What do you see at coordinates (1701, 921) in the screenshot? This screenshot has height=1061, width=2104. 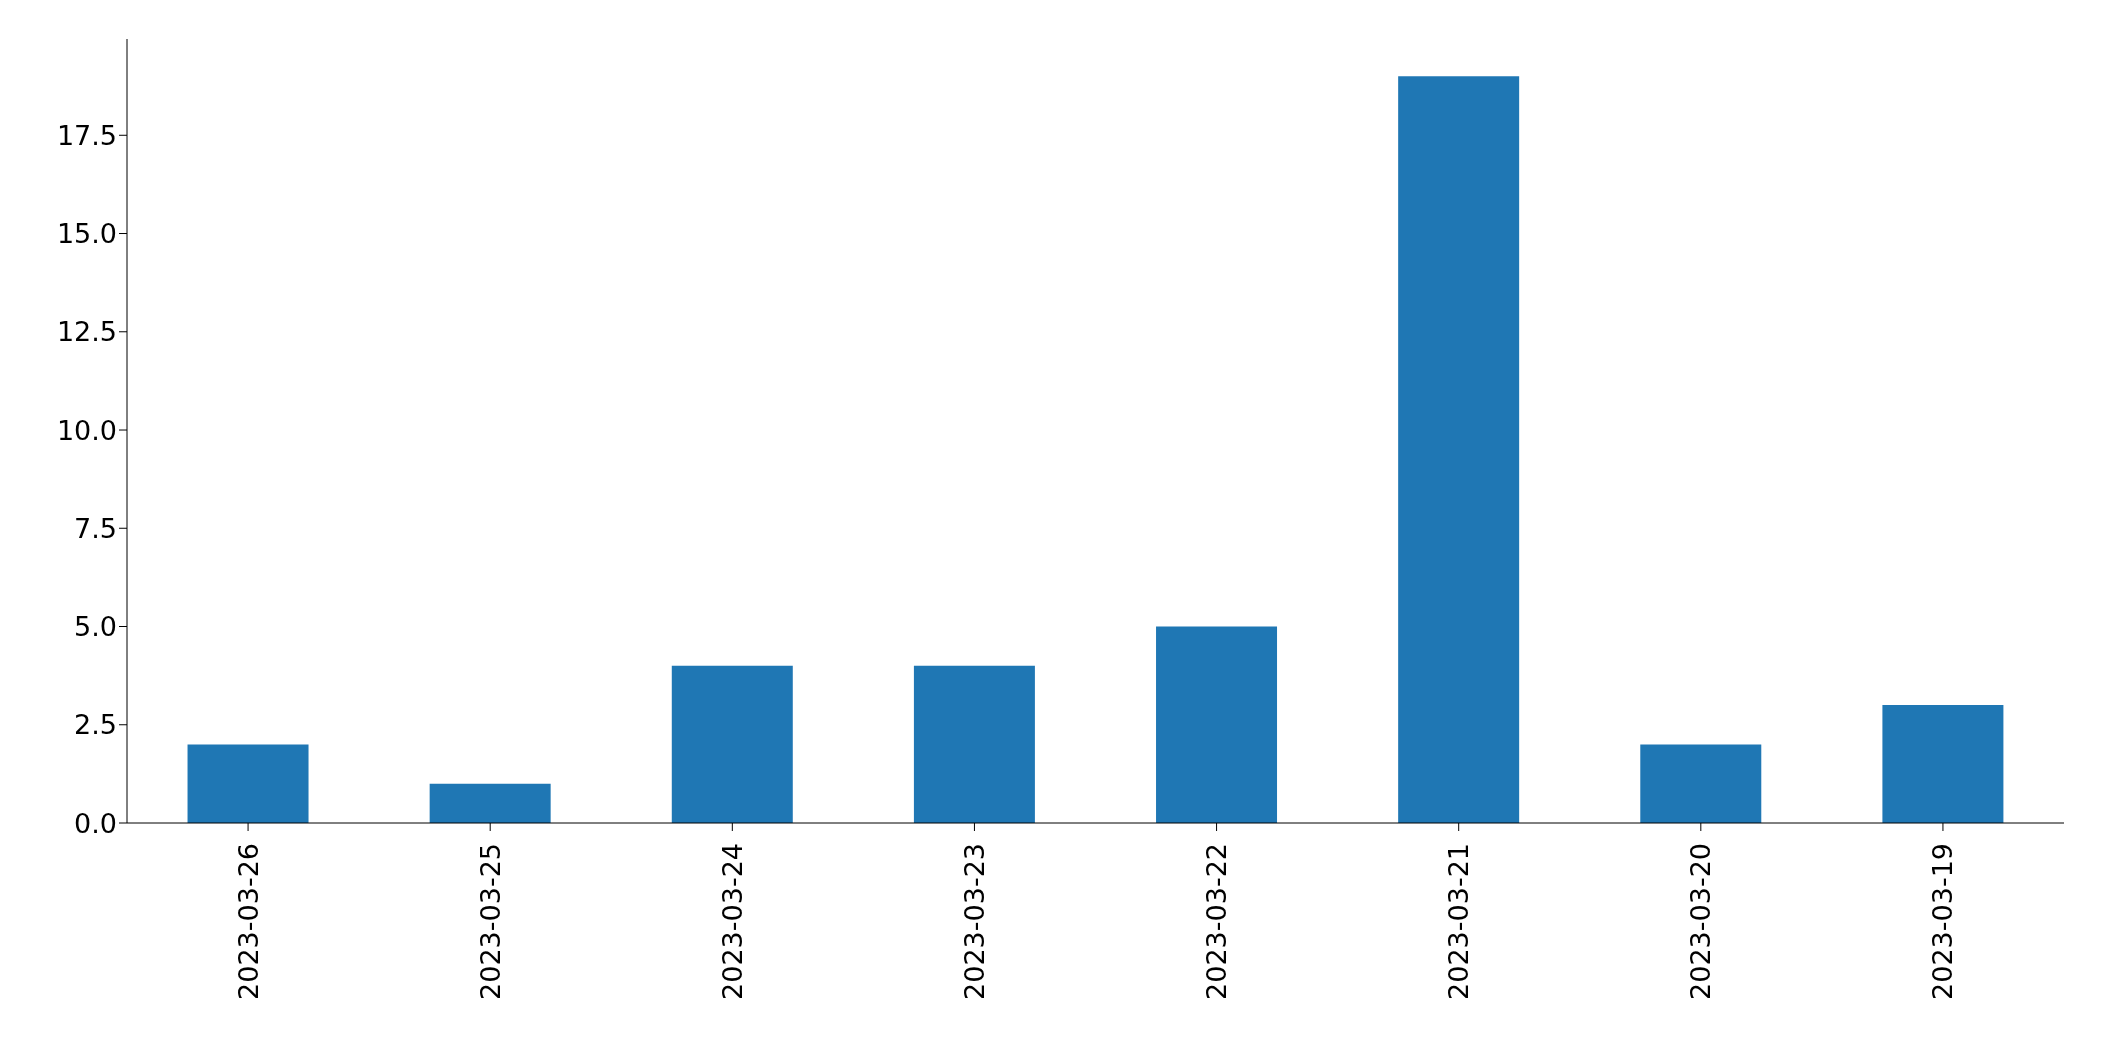 I see `x-tick-label: 2023-03-20` at bounding box center [1701, 921].